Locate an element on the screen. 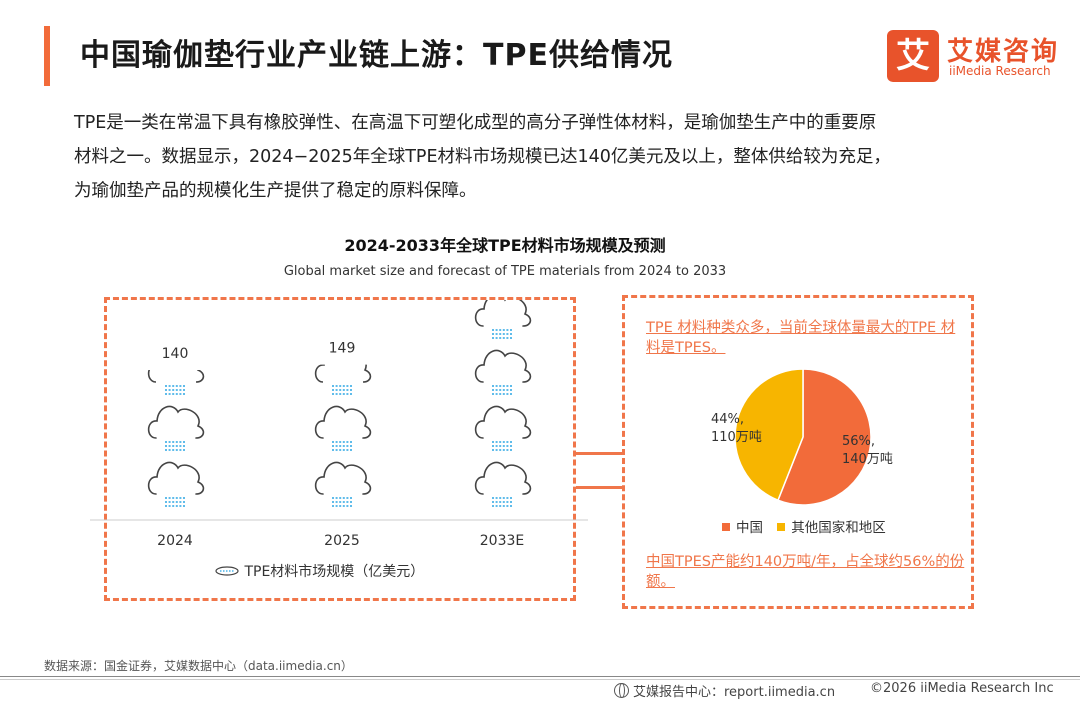 The height and width of the screenshot is (702, 1080). chart-title: 2024-2033年全球TPE材料市场规模及预测 is located at coordinates (505, 245).